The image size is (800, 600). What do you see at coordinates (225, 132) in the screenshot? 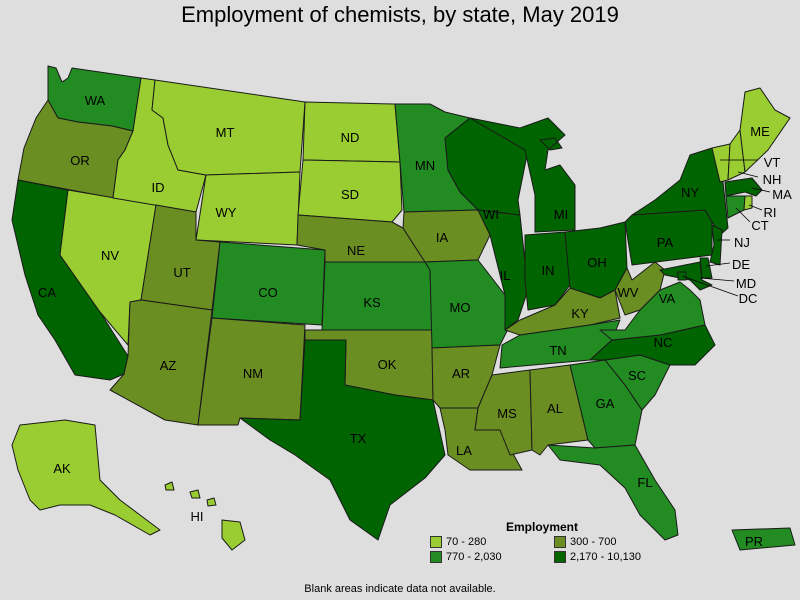
I see `state-label-mt: MT` at bounding box center [225, 132].